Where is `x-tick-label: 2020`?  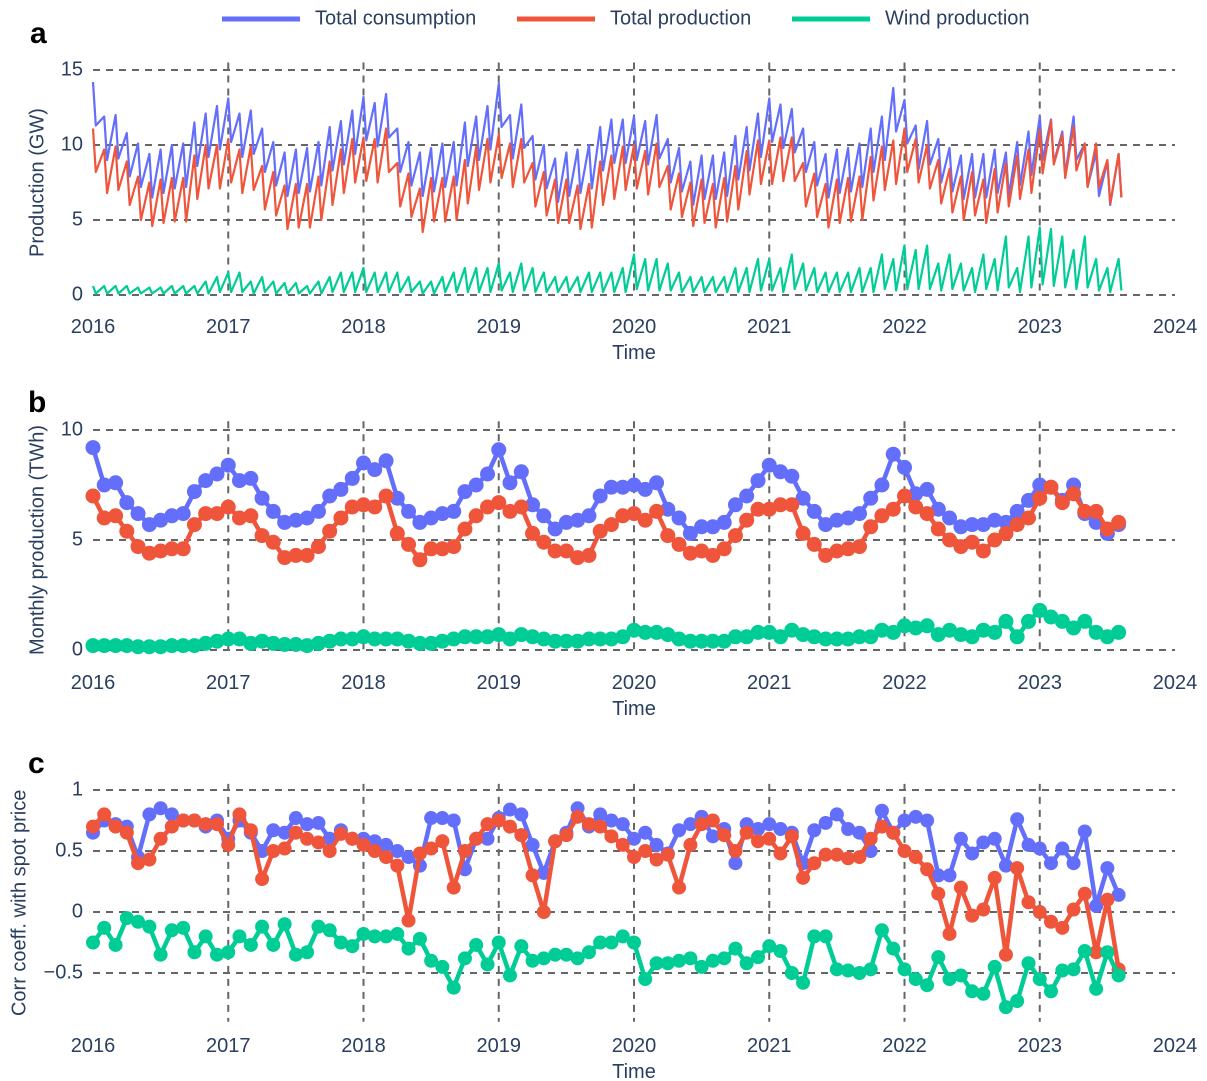 x-tick-label: 2020 is located at coordinates (634, 327).